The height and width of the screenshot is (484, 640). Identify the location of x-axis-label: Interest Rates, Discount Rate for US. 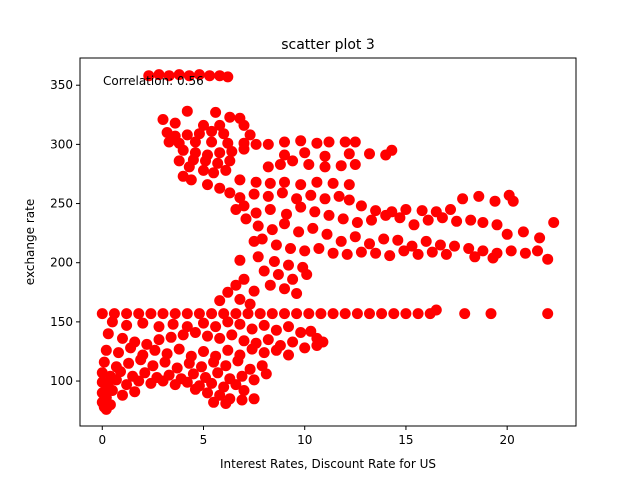
(328, 464).